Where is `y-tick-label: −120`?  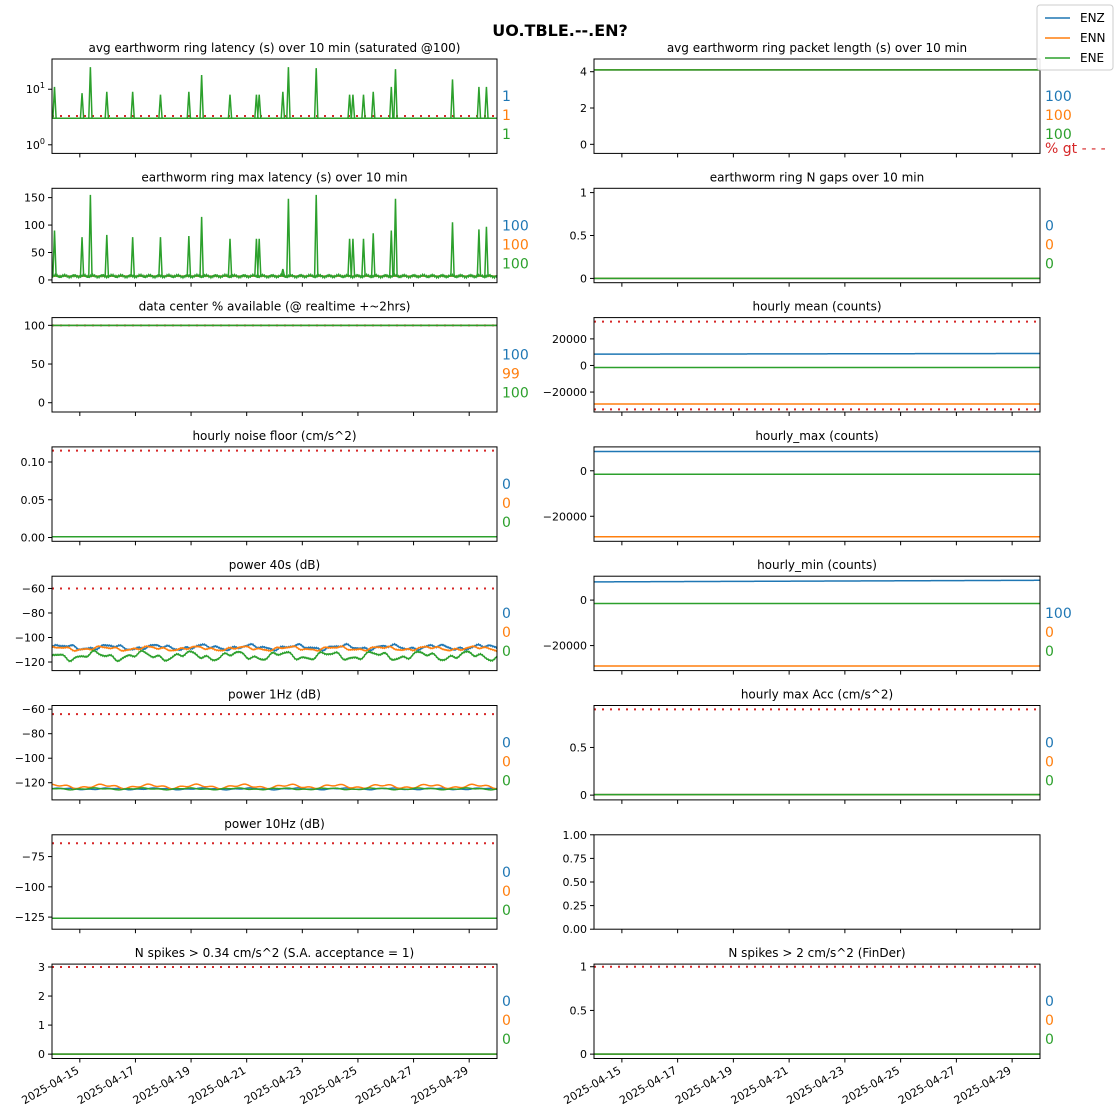 y-tick-label: −120 is located at coordinates (30, 662).